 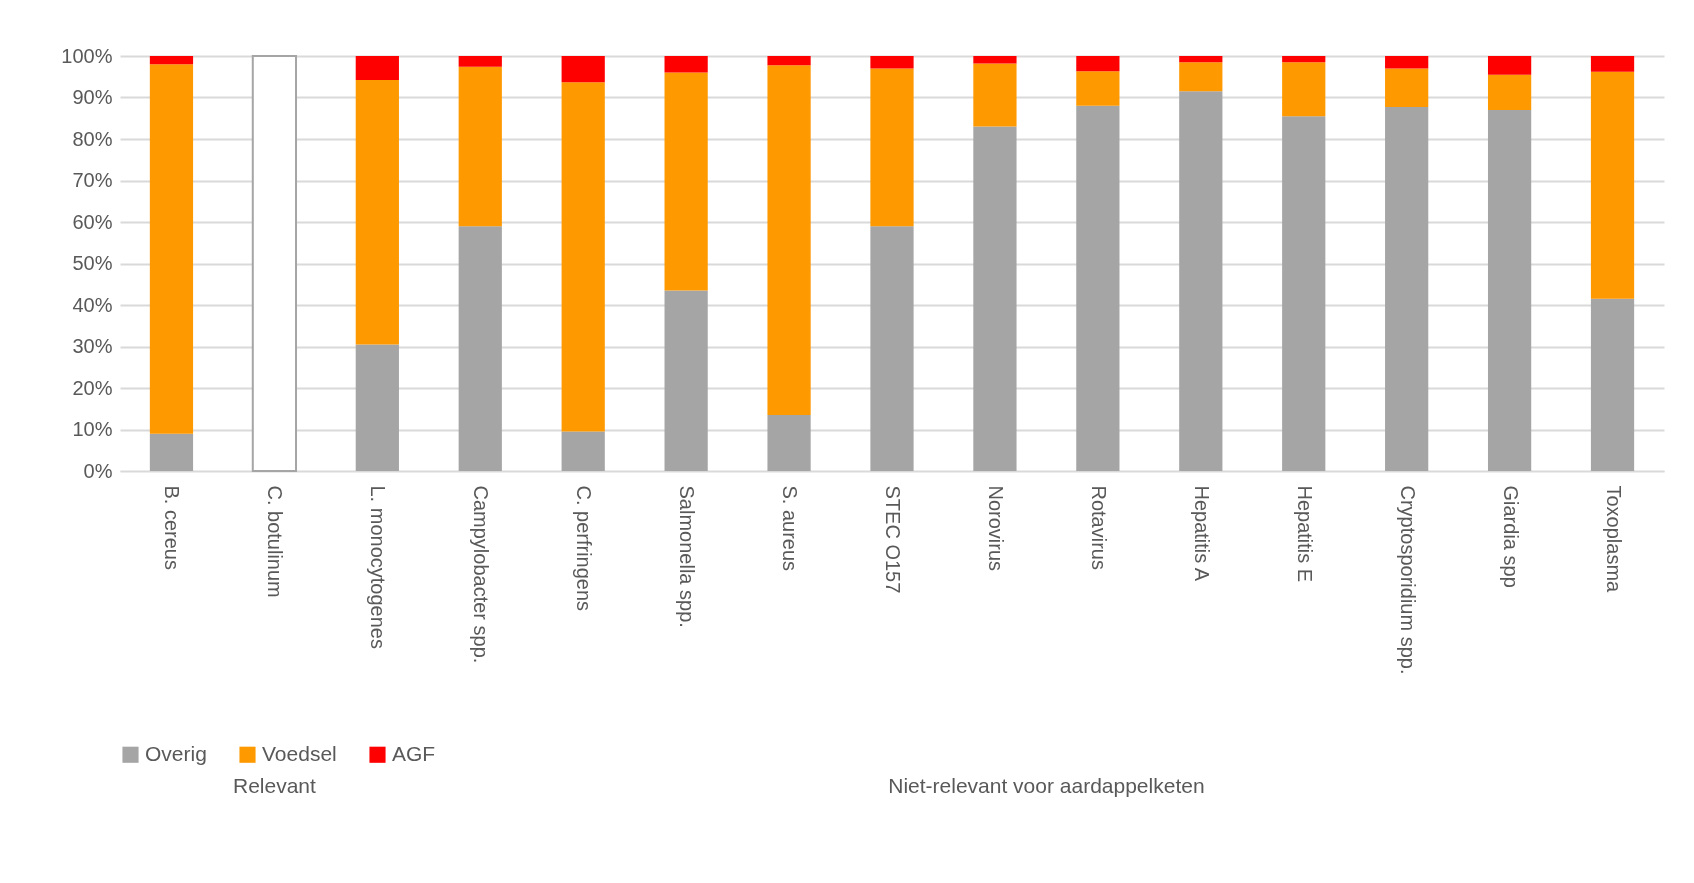 I want to click on y-tick-label: 100%, so click(x=87, y=55).